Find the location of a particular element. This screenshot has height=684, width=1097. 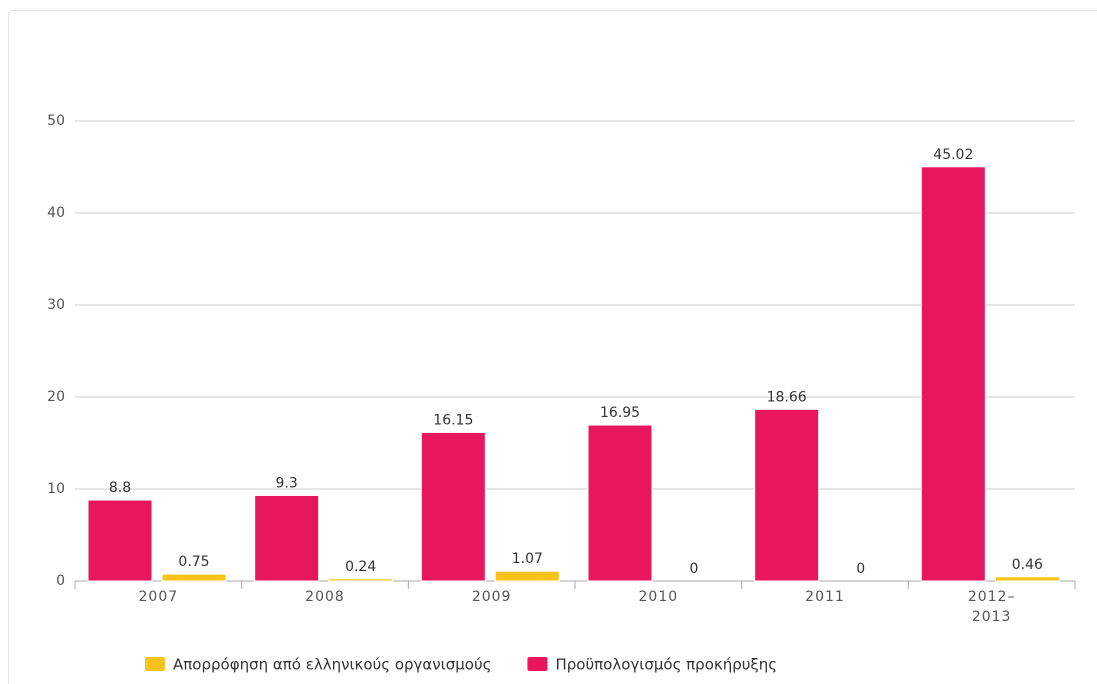

data-label: 0.46 is located at coordinates (1027, 565).